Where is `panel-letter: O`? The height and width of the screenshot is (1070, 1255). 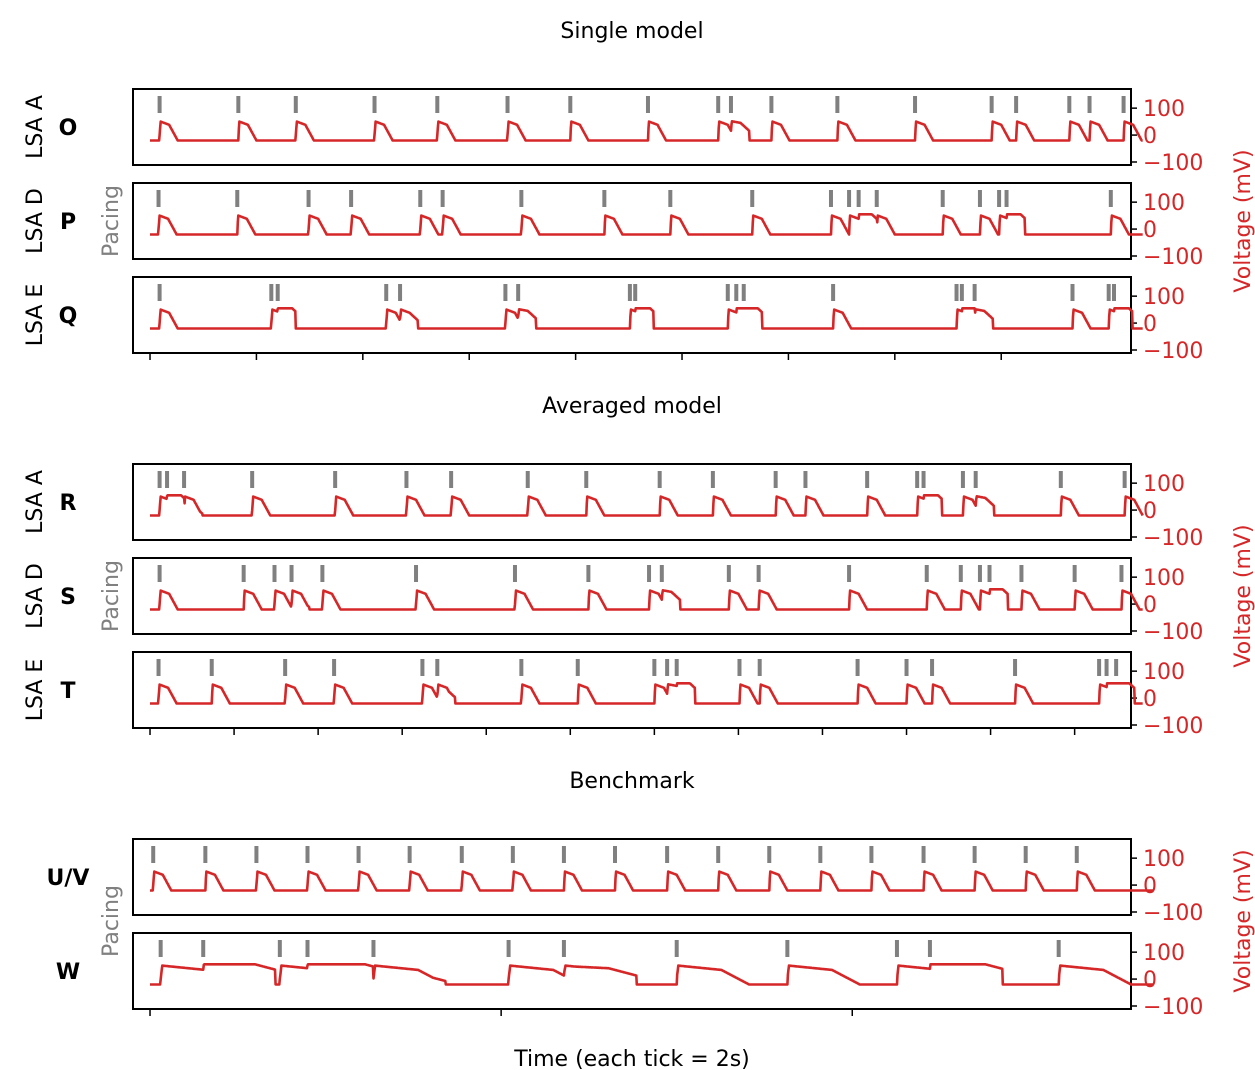
panel-letter: O is located at coordinates (68, 128).